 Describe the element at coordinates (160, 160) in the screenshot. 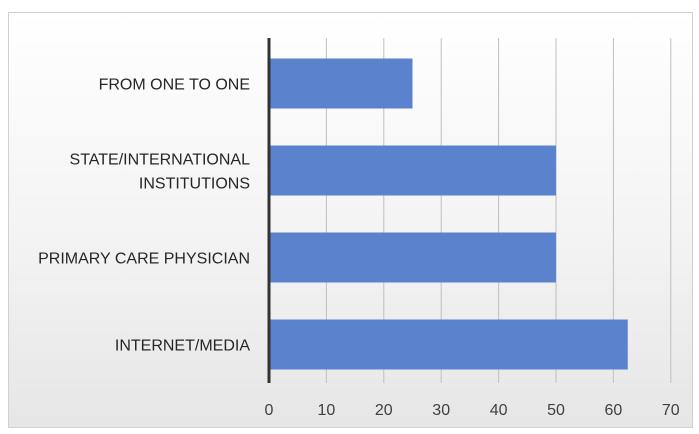

I see `category-label-line: STATE/INTERNATIONAL` at that location.